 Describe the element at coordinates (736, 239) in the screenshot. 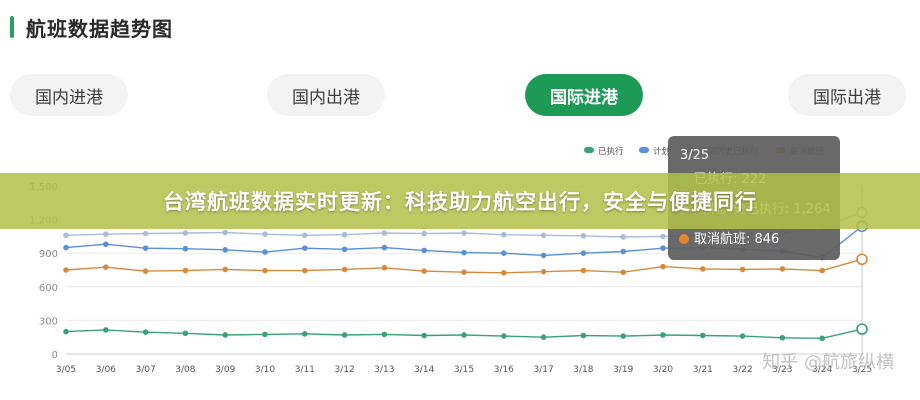

I see `tooltip-value: 取消航班: 846` at that location.